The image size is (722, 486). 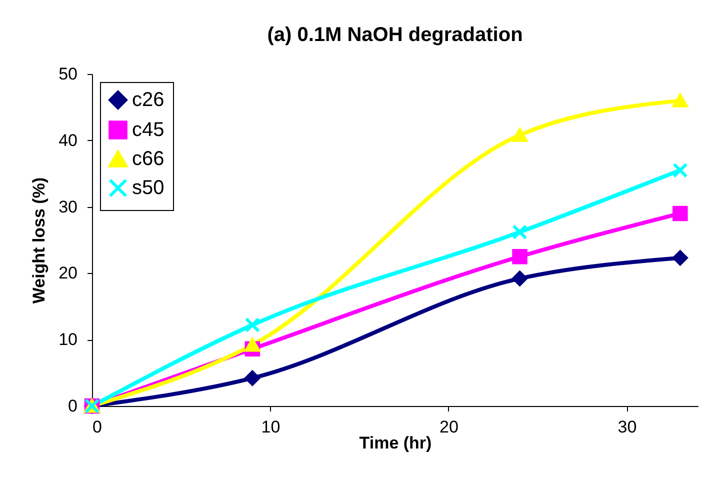 I want to click on chart-title: (a) 0.1M NaOH degradation, so click(x=395, y=35).